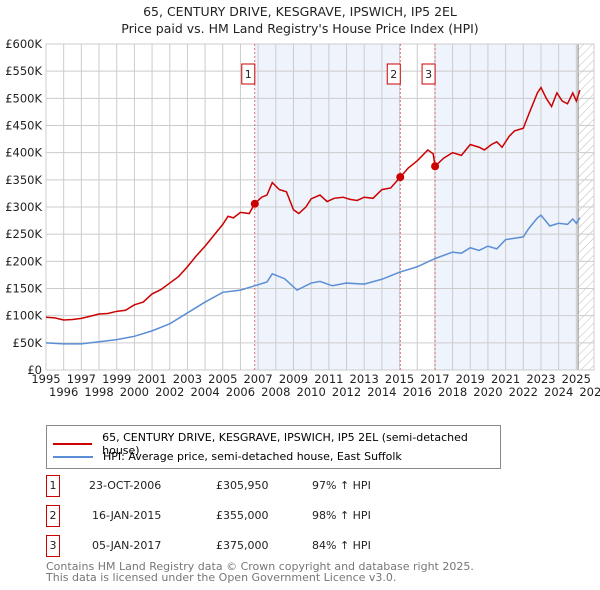 This screenshot has height=590, width=600. Describe the element at coordinates (23, 98) in the screenshot. I see `y-tick-label: £500K` at that location.